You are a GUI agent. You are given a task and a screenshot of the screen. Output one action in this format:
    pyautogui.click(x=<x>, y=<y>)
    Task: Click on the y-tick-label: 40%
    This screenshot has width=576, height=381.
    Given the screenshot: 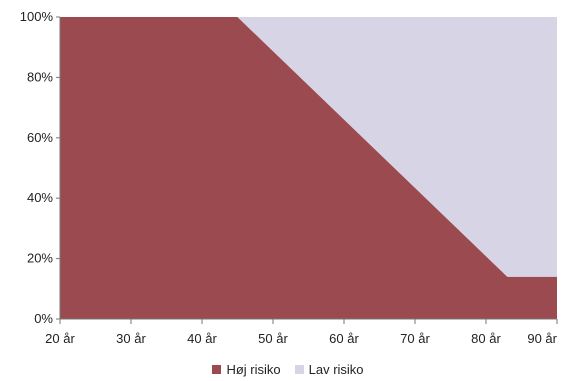 What is the action you would take?
    pyautogui.click(x=40, y=197)
    